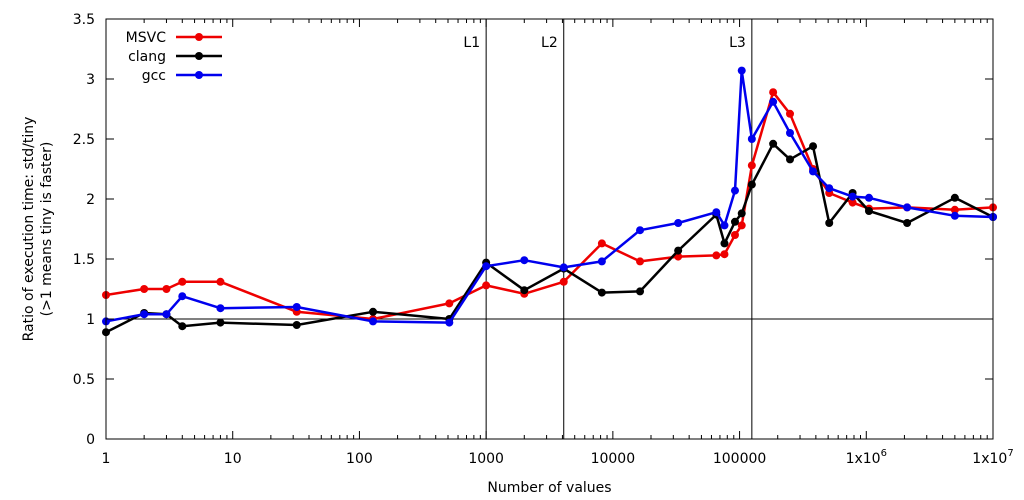 The height and width of the screenshot is (500, 1024). What do you see at coordinates (84, 140) in the screenshot?
I see `y-tick-label: 2.5` at bounding box center [84, 140].